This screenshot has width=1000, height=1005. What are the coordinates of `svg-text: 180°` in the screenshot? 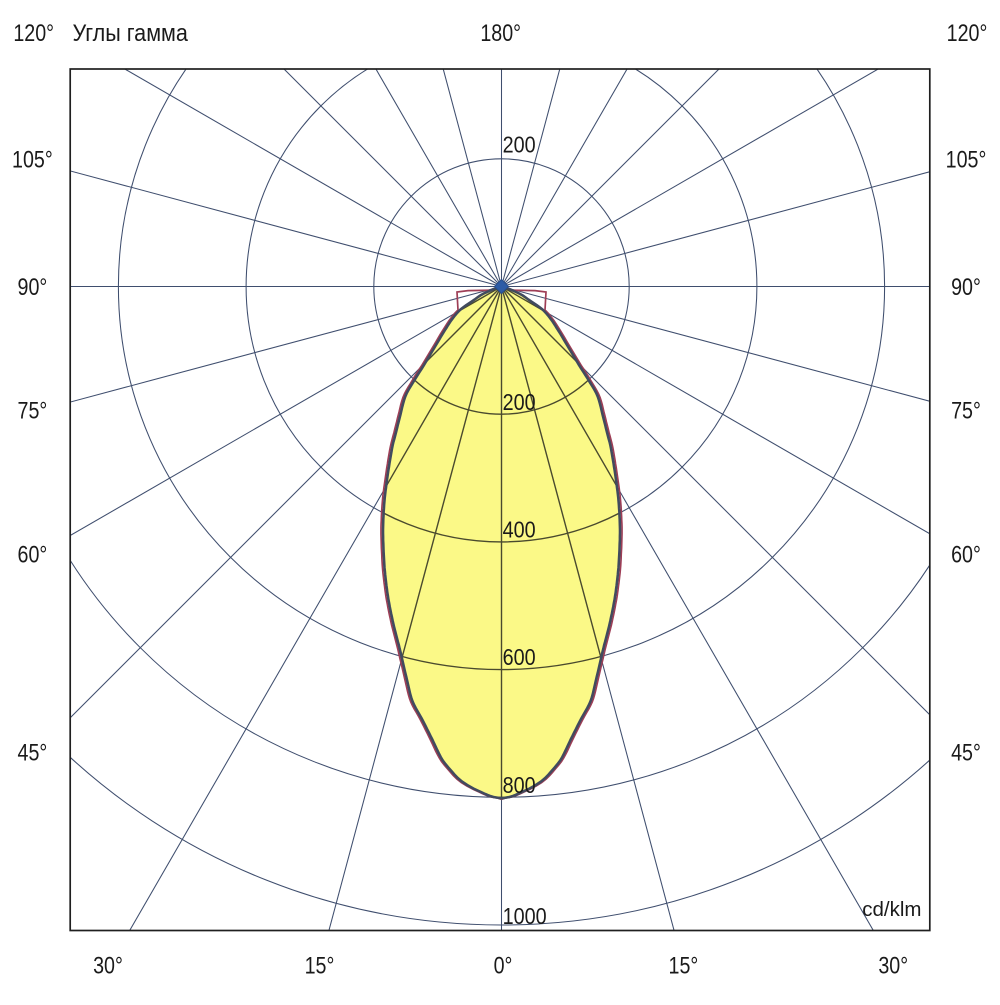 It's located at (500, 32).